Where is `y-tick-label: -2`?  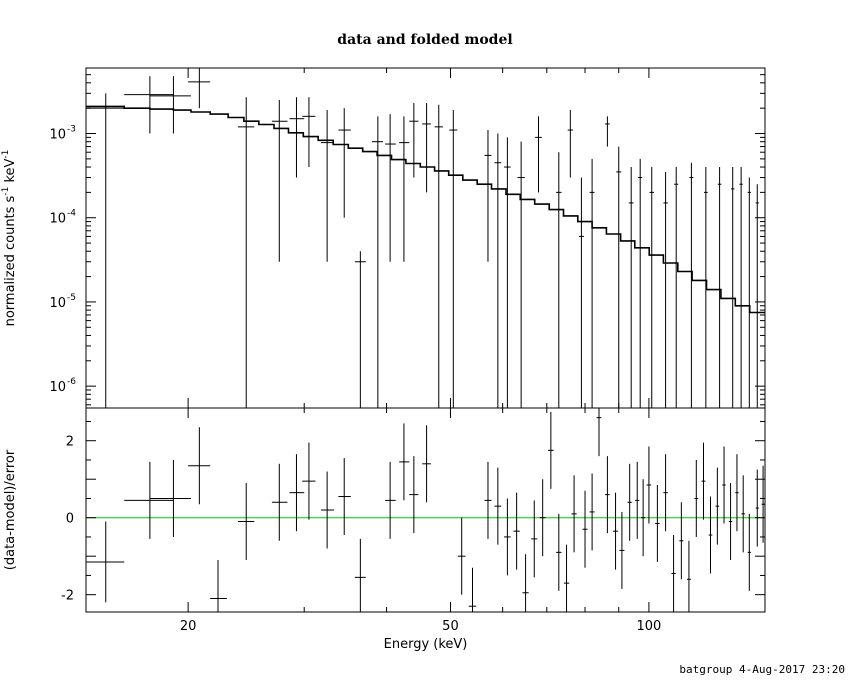
y-tick-label: -2 is located at coordinates (67, 596).